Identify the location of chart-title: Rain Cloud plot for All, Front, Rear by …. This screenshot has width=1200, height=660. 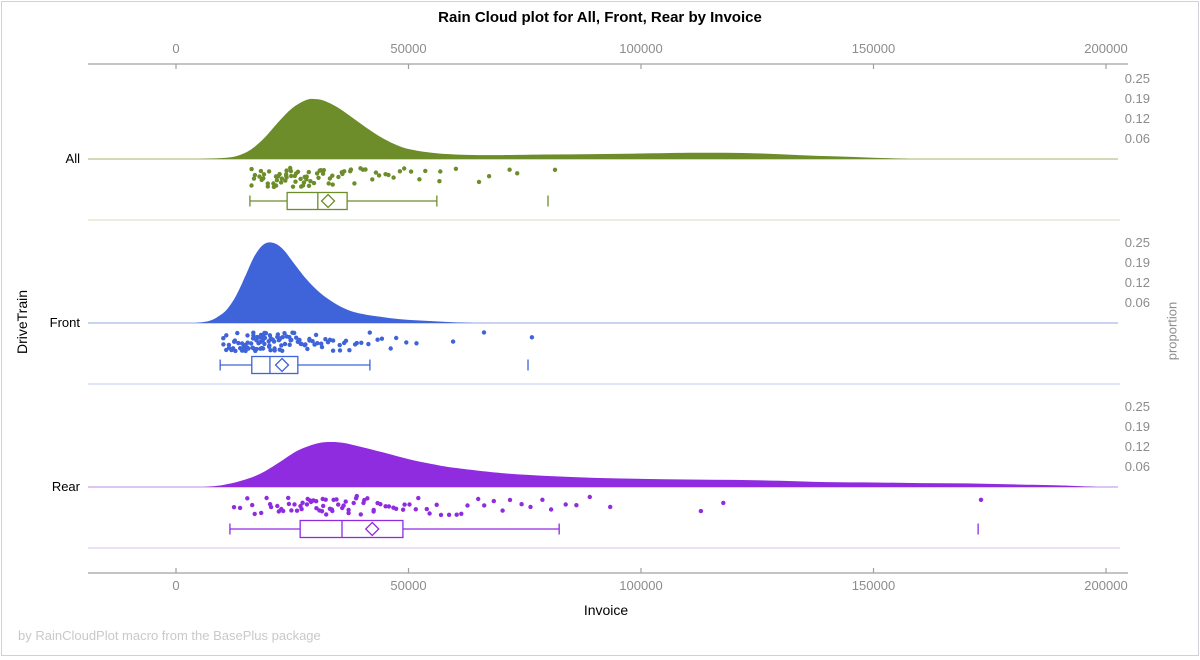
(600, 17).